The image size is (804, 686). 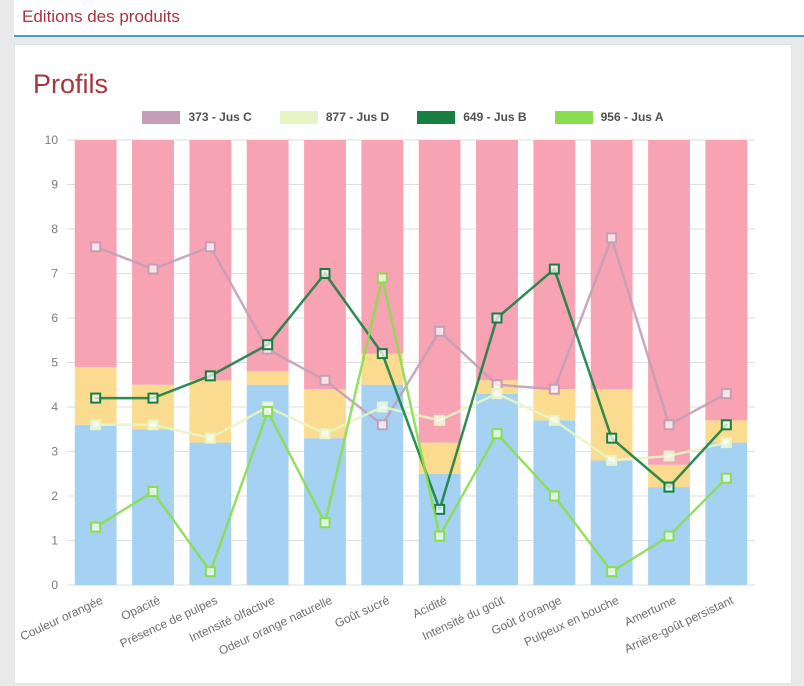 I want to click on x-tick-label: Couleur orangée, so click(x=61, y=618).